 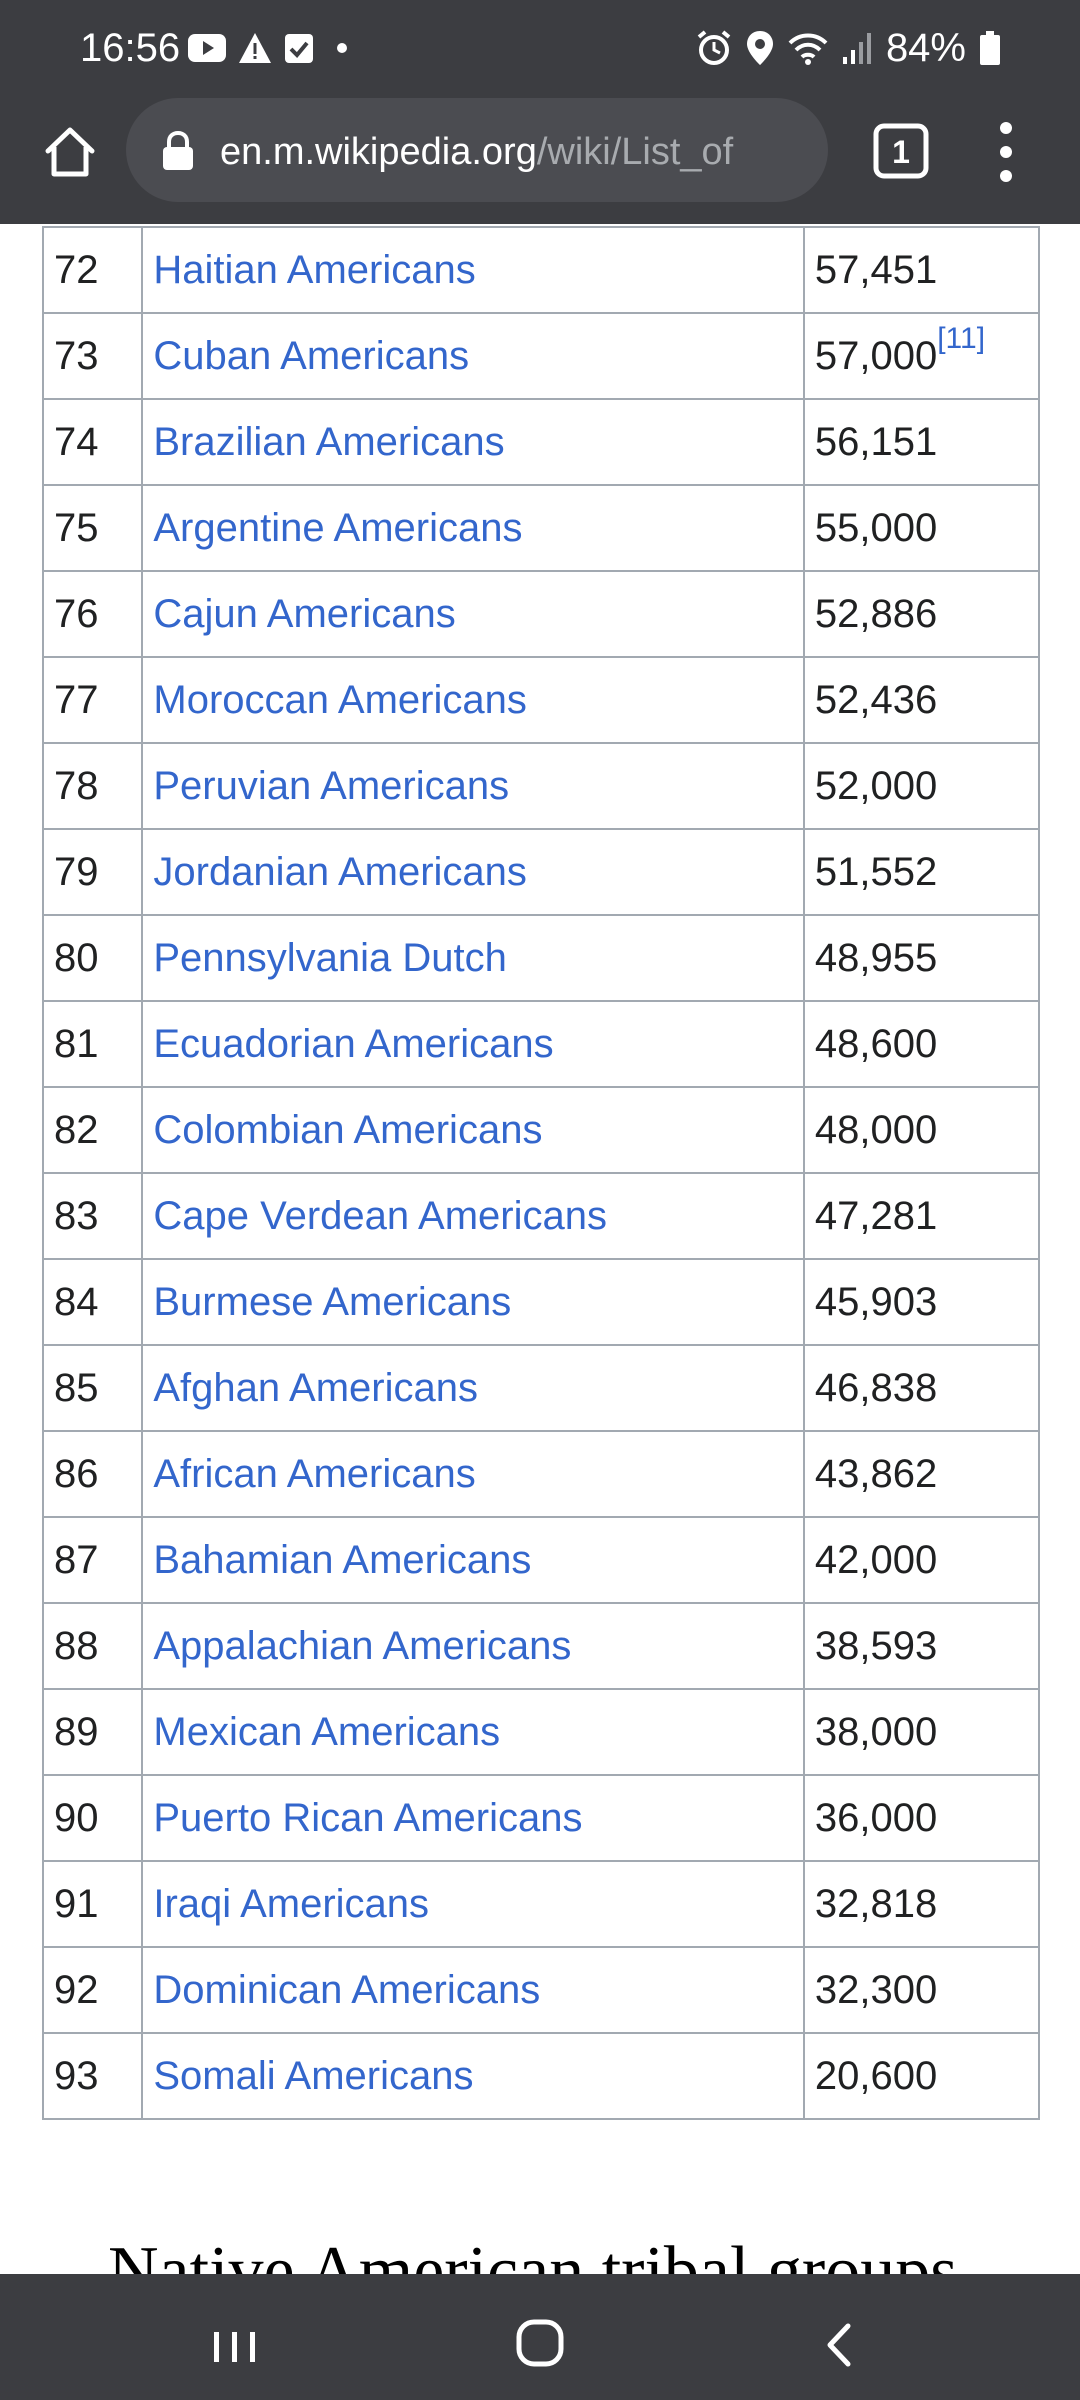 I want to click on table-row: 87 Bahamian Americans 42,000, so click(x=541, y=1560).